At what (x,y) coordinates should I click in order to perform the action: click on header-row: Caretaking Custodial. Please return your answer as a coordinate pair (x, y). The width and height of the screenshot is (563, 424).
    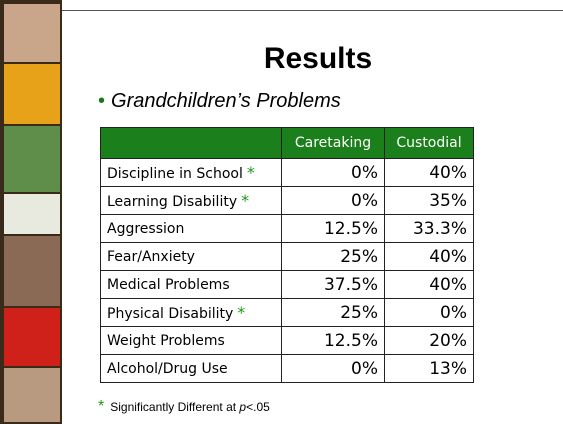
    Looking at the image, I should click on (287, 143).